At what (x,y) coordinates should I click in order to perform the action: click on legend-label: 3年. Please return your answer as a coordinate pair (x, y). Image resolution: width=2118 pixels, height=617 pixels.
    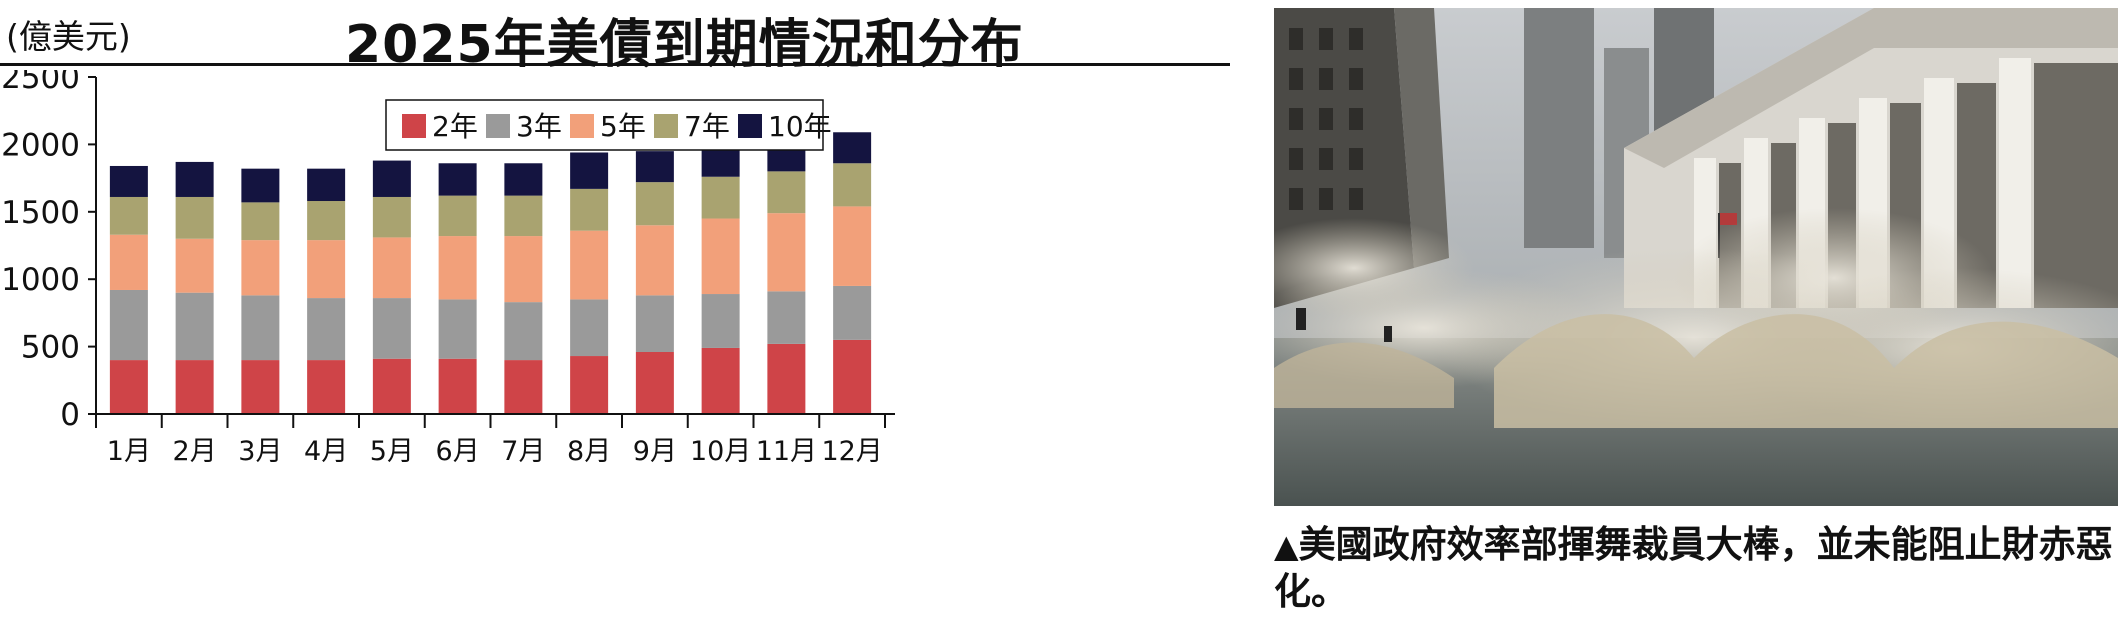
    Looking at the image, I should click on (539, 126).